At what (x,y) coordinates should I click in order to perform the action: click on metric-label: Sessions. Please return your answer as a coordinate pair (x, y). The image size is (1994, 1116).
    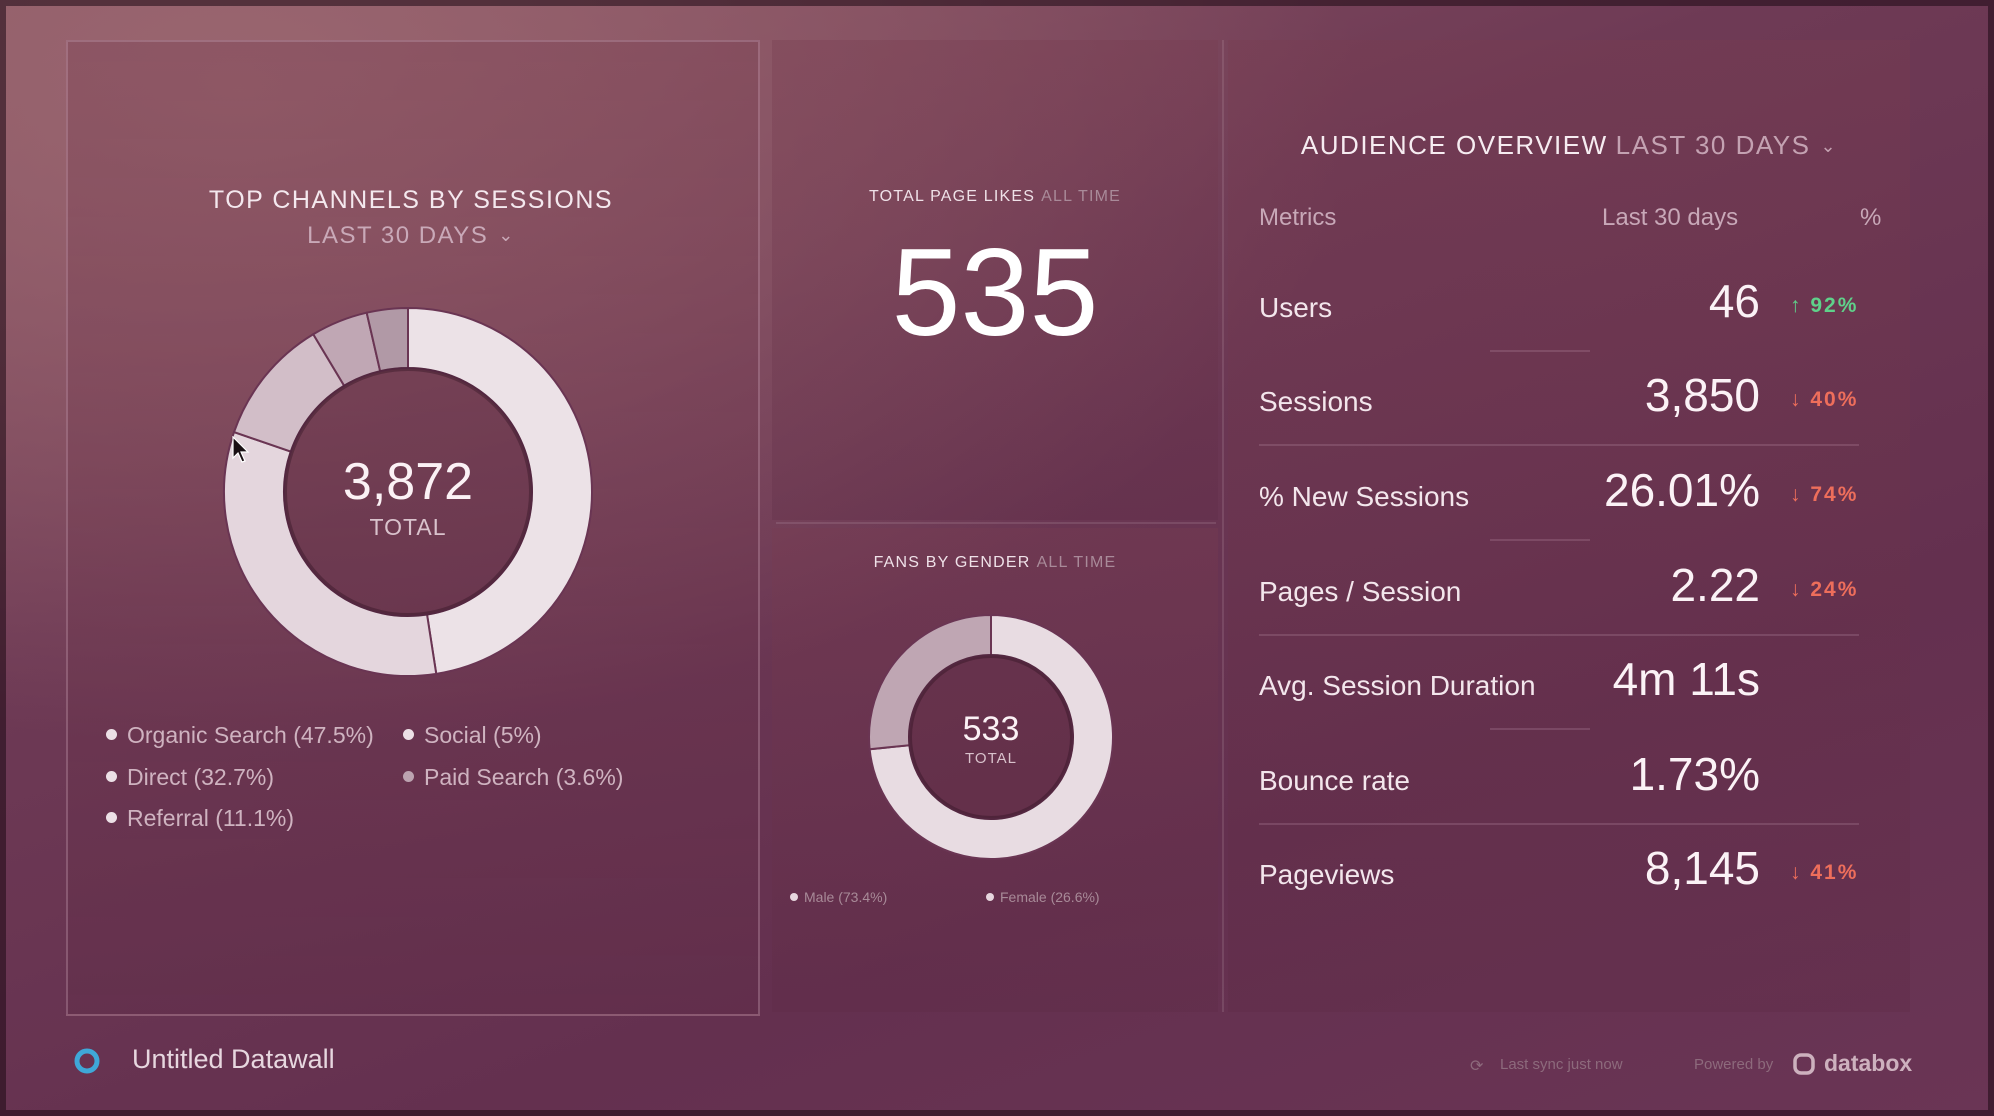
    Looking at the image, I should click on (1316, 401).